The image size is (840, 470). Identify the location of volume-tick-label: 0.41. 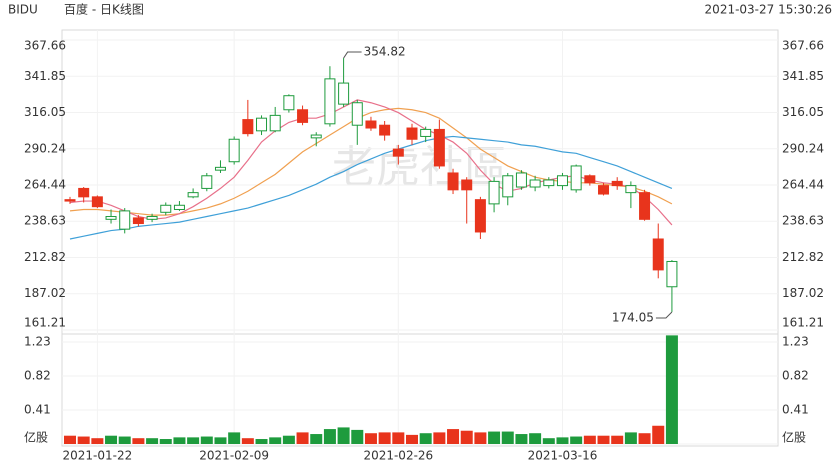
(37, 410).